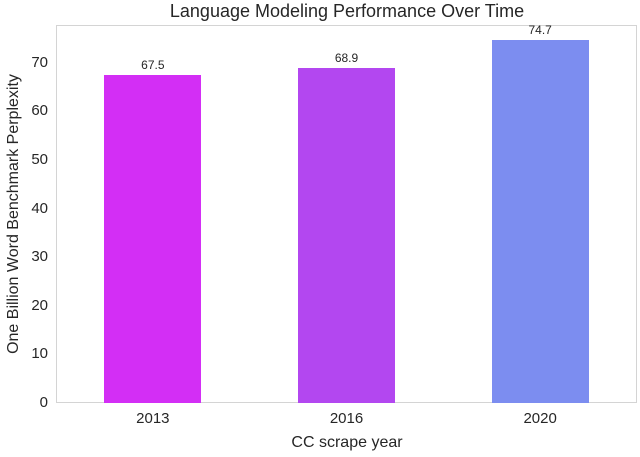 The height and width of the screenshot is (457, 640). What do you see at coordinates (347, 11) in the screenshot?
I see `chart-title: Language Modeling Performance Over Time` at bounding box center [347, 11].